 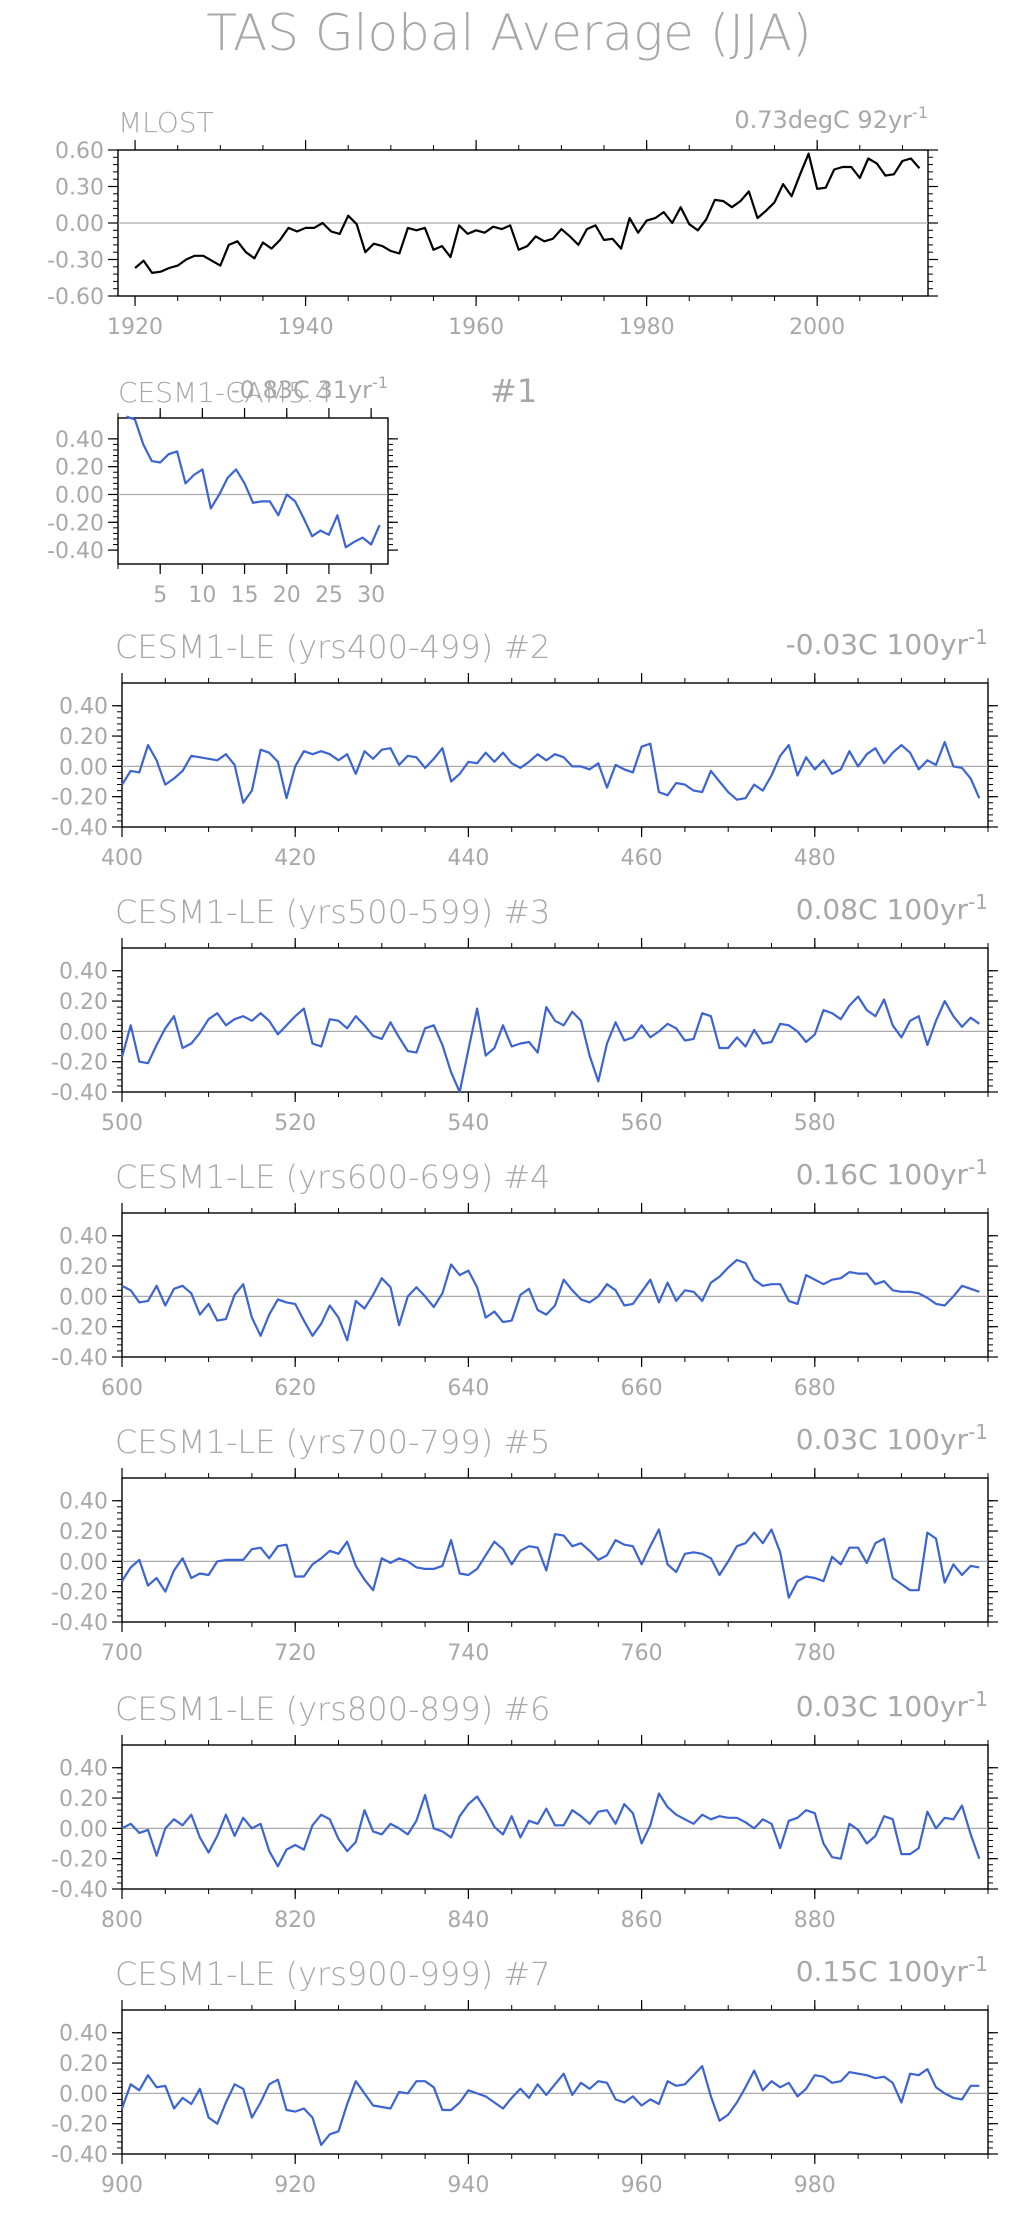 I want to click on x-tick-label: 440, so click(x=468, y=858).